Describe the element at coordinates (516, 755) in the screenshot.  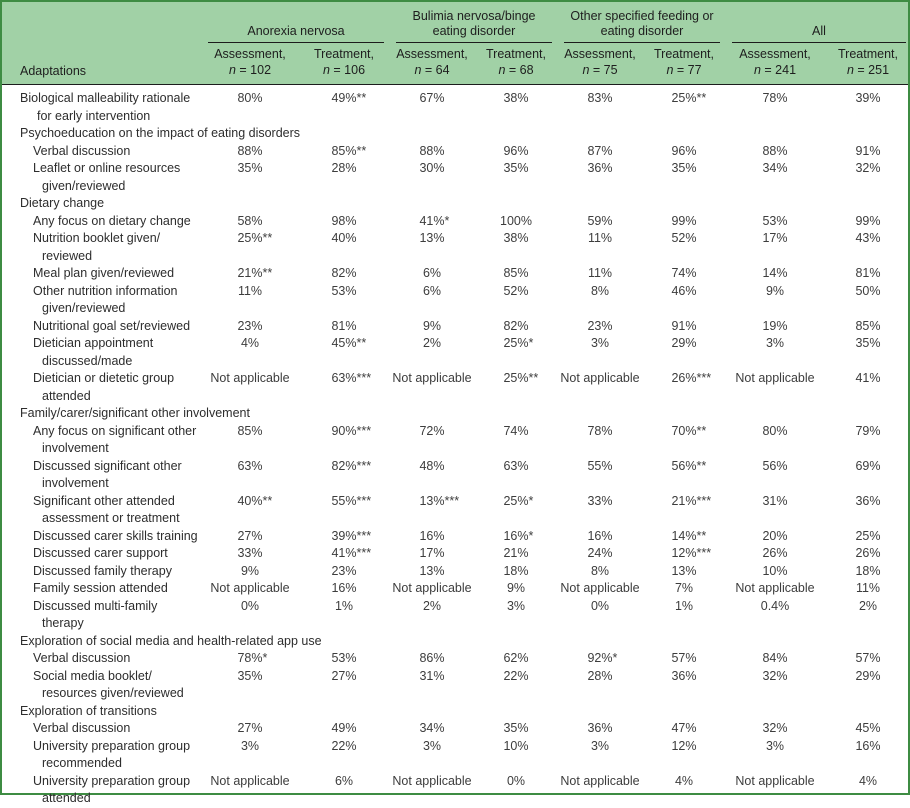
I see `data-cell: 10%` at that location.